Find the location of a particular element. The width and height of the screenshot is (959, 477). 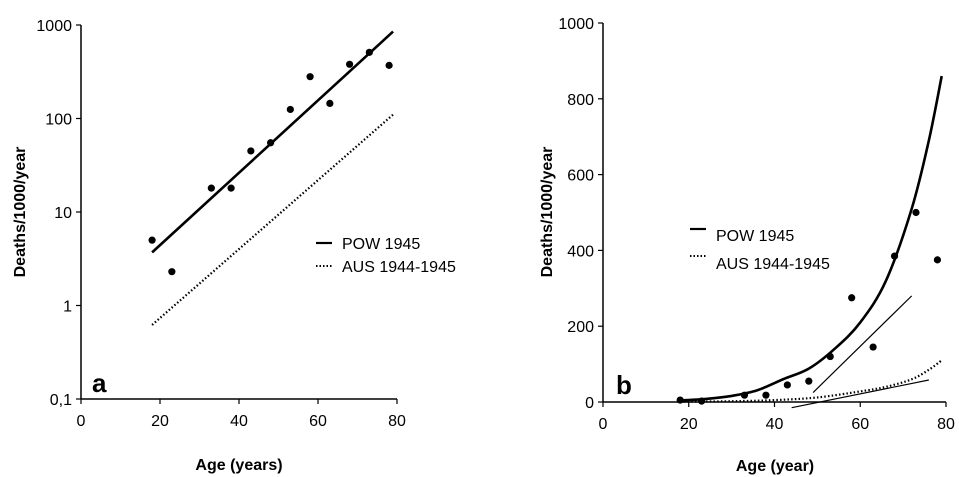

panel-b-y-axis-label: Deaths/1000/year is located at coordinates (547, 212).